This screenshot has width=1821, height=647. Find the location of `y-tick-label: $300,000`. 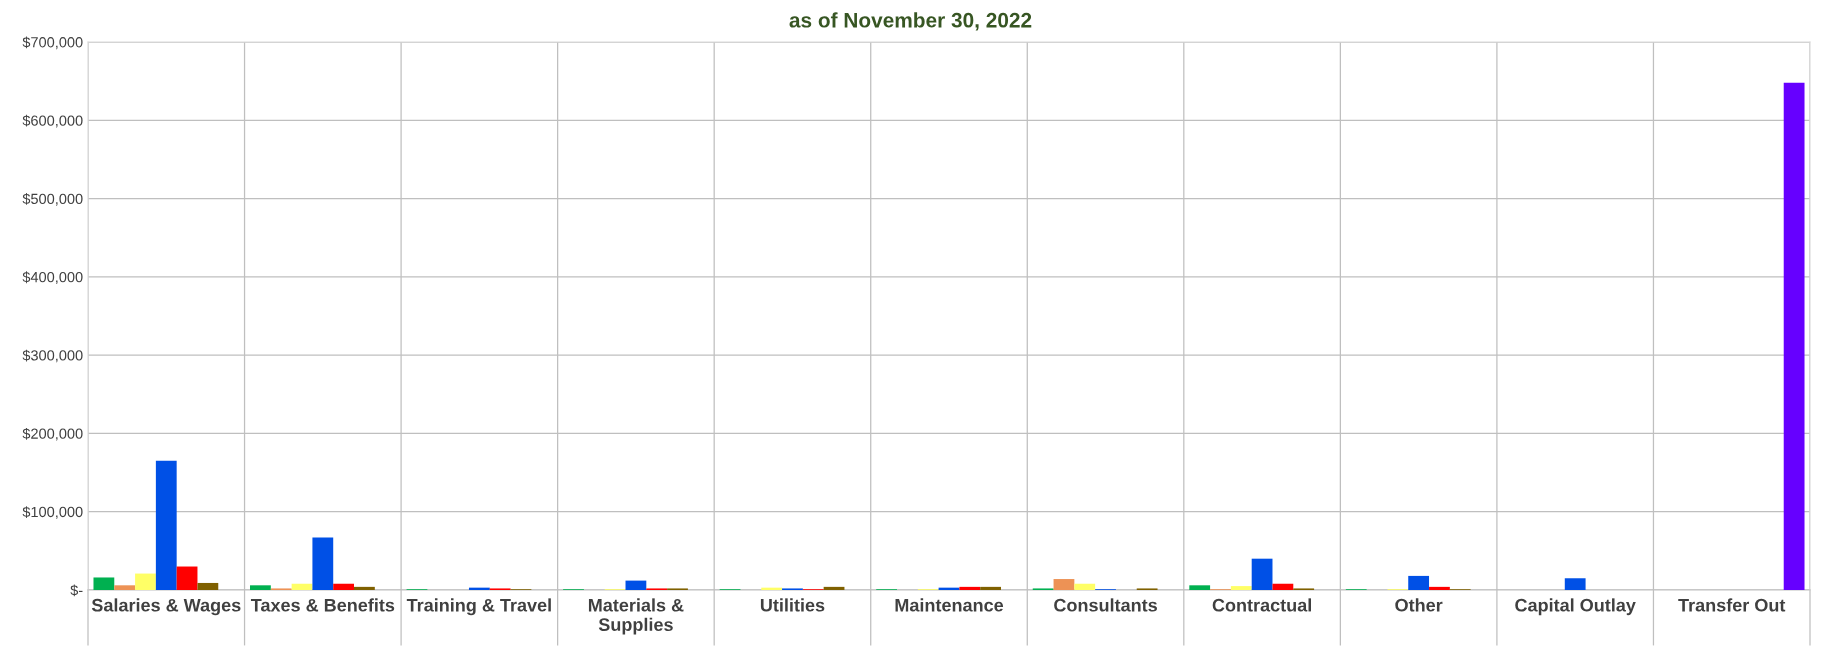

y-tick-label: $300,000 is located at coordinates (52, 356).